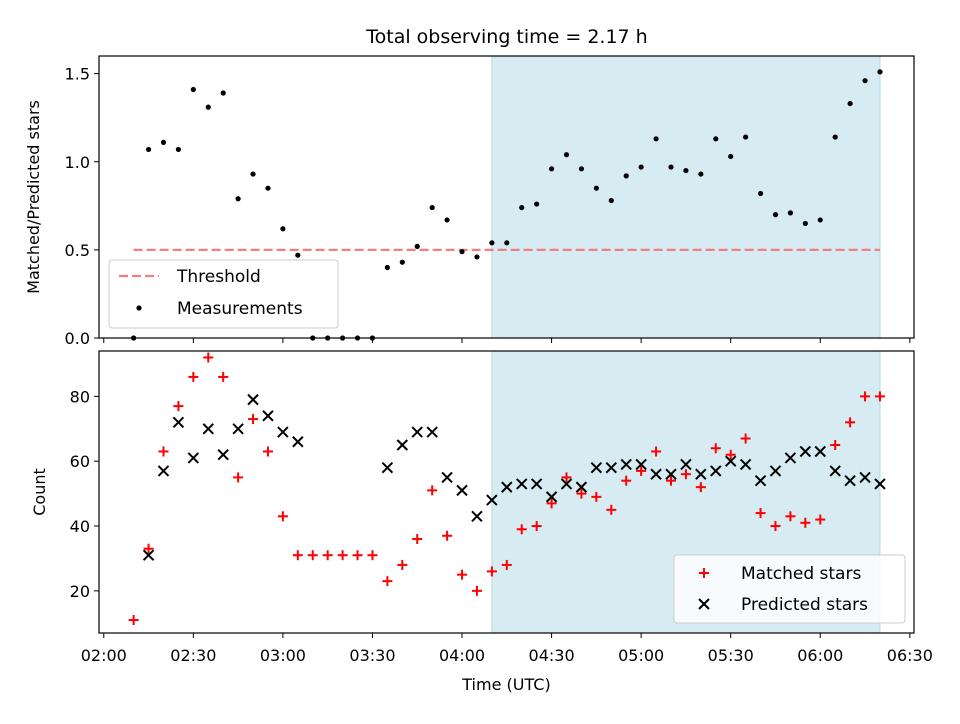  I want to click on x-tick-label: 02:30, so click(193, 655).